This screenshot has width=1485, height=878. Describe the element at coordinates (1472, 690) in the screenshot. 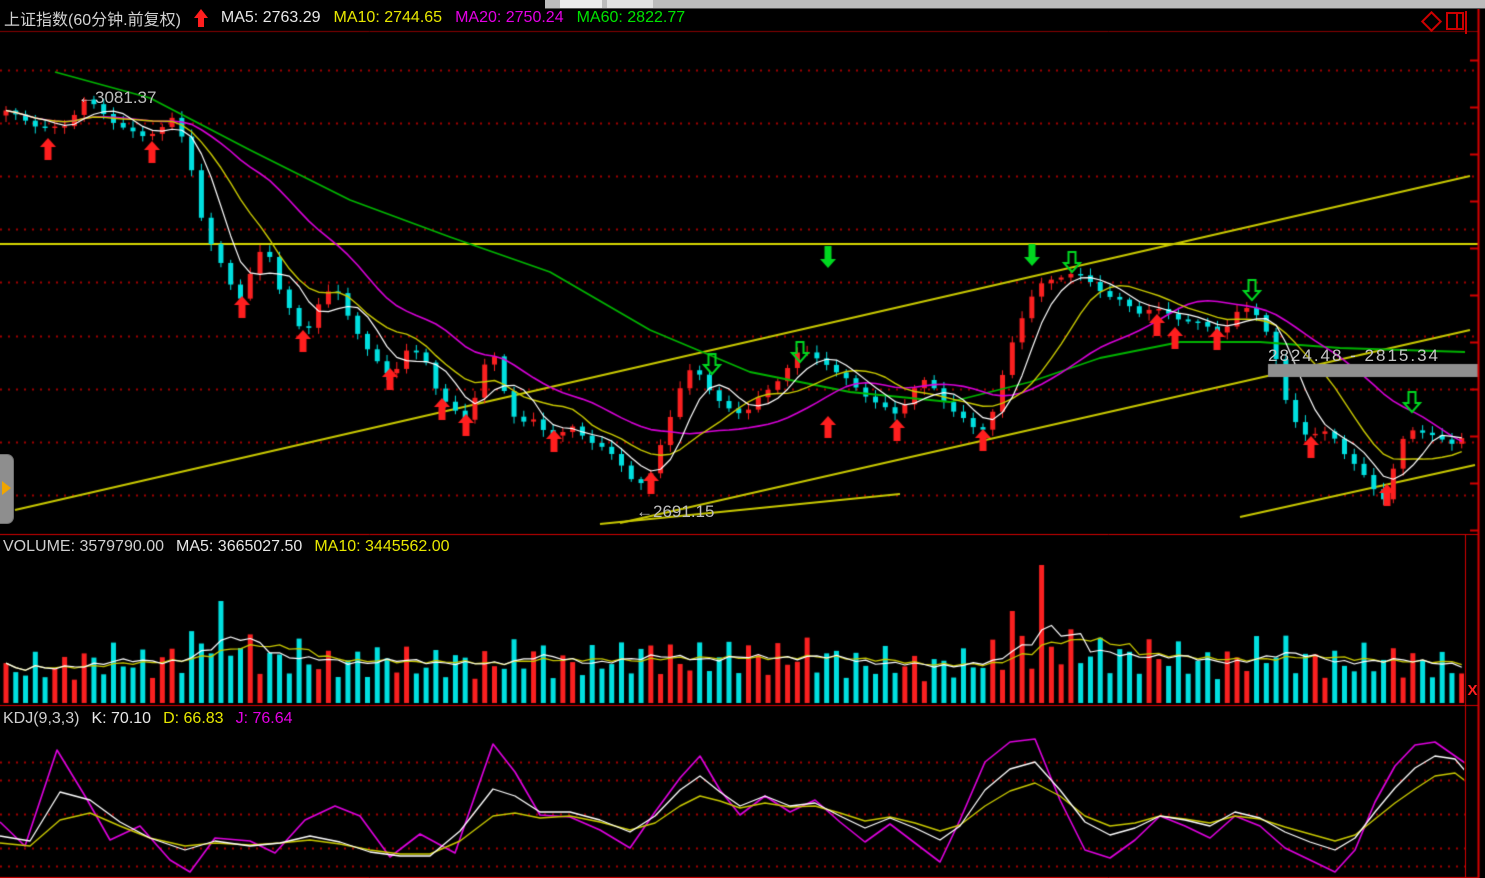

I see `close-indicator-button: X` at that location.